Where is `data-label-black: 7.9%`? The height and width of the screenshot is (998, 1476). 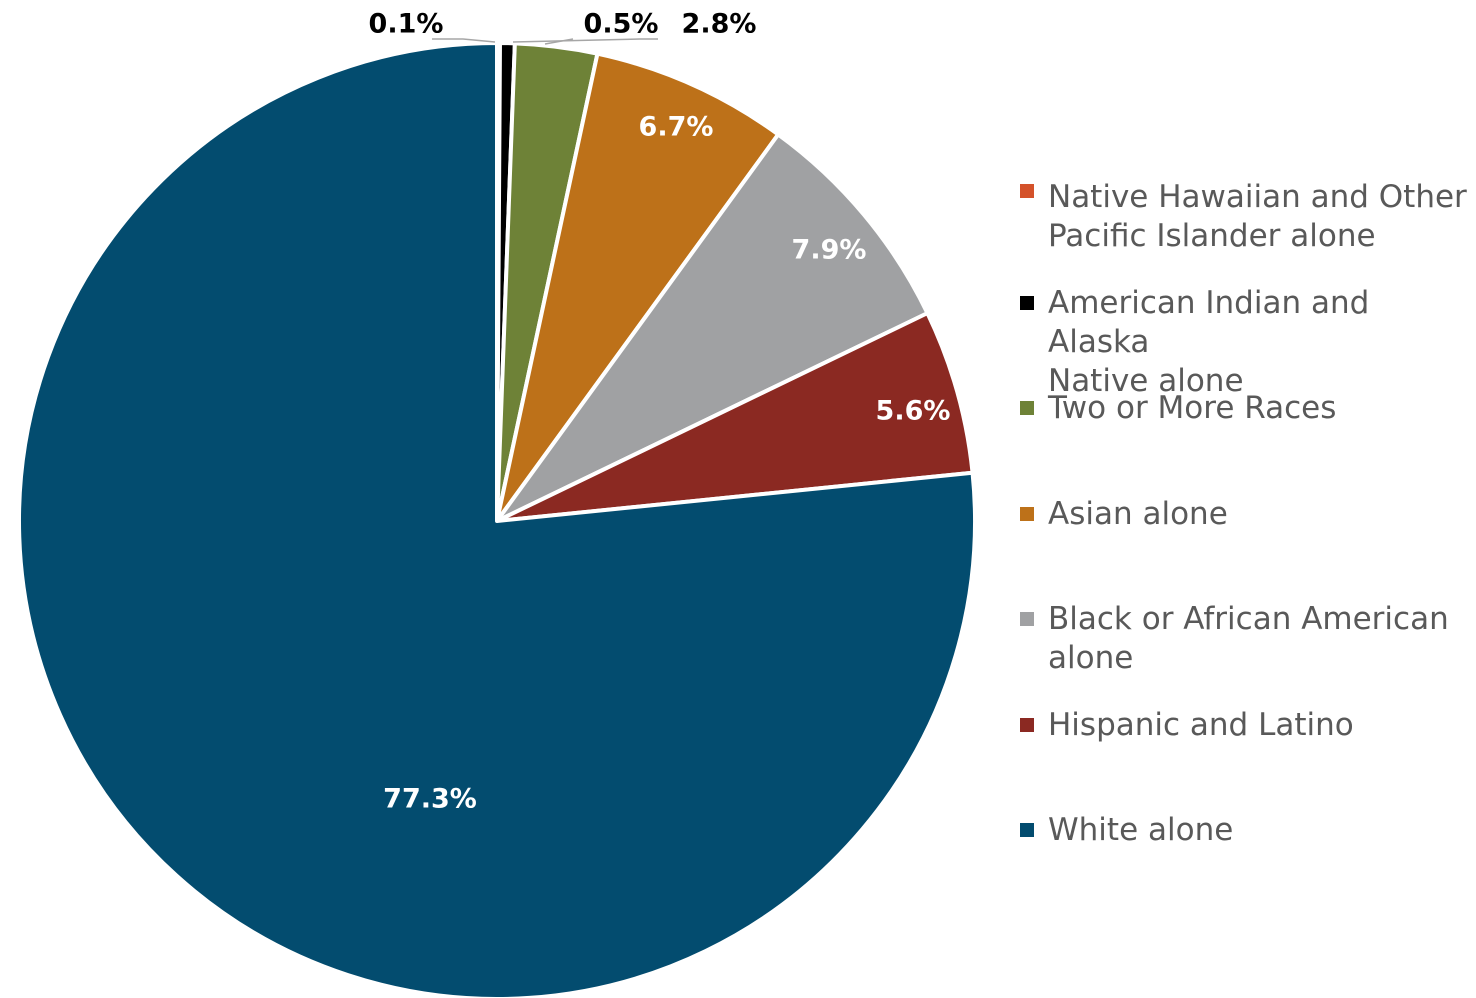 data-label-black: 7.9% is located at coordinates (829, 250).